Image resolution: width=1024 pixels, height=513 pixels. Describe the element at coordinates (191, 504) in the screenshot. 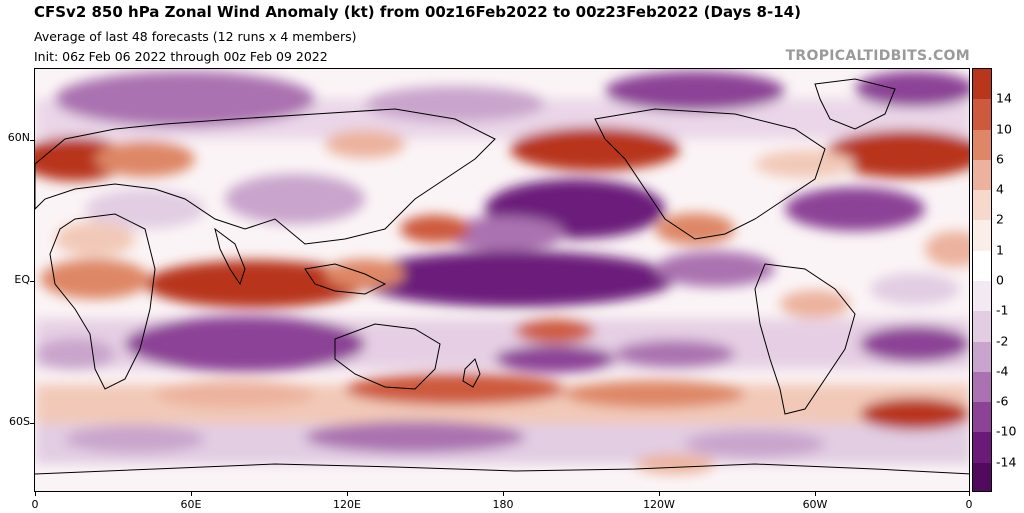

I see `lon-label-60e: 60E` at that location.